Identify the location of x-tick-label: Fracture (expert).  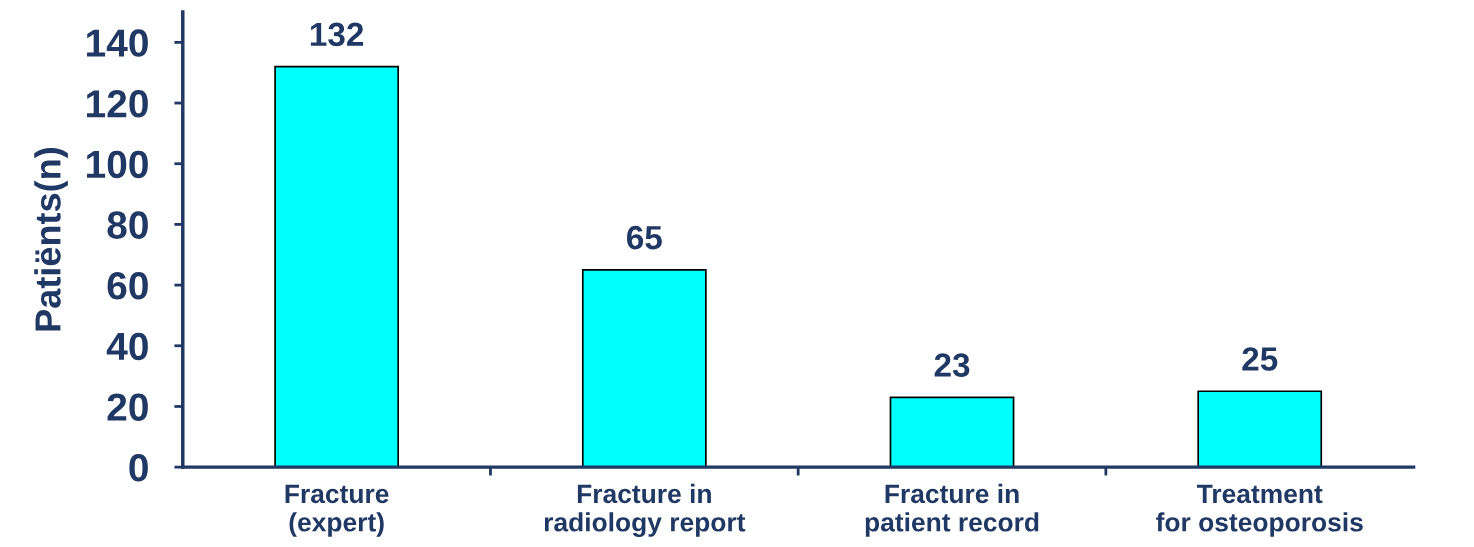
(337, 510).